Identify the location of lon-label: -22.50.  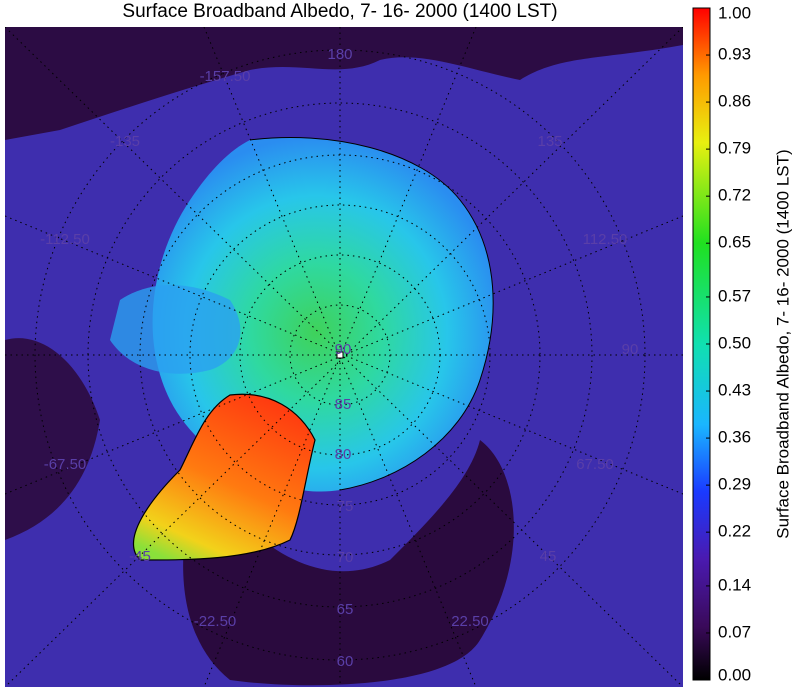
(215, 621).